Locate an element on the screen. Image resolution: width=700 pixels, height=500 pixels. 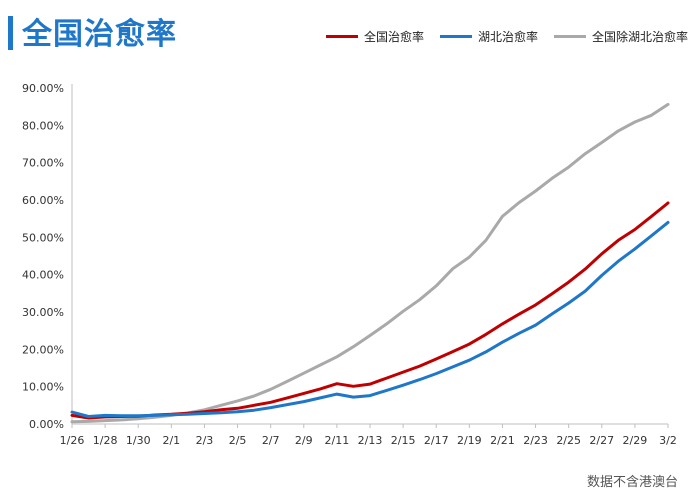
y-tick-label: 70.00% is located at coordinates (43, 163).